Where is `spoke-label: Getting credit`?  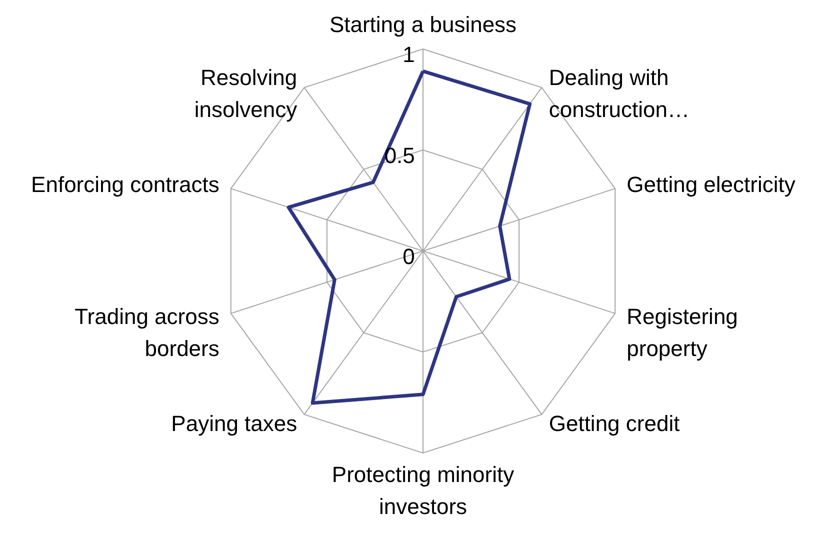 spoke-label: Getting credit is located at coordinates (614, 423).